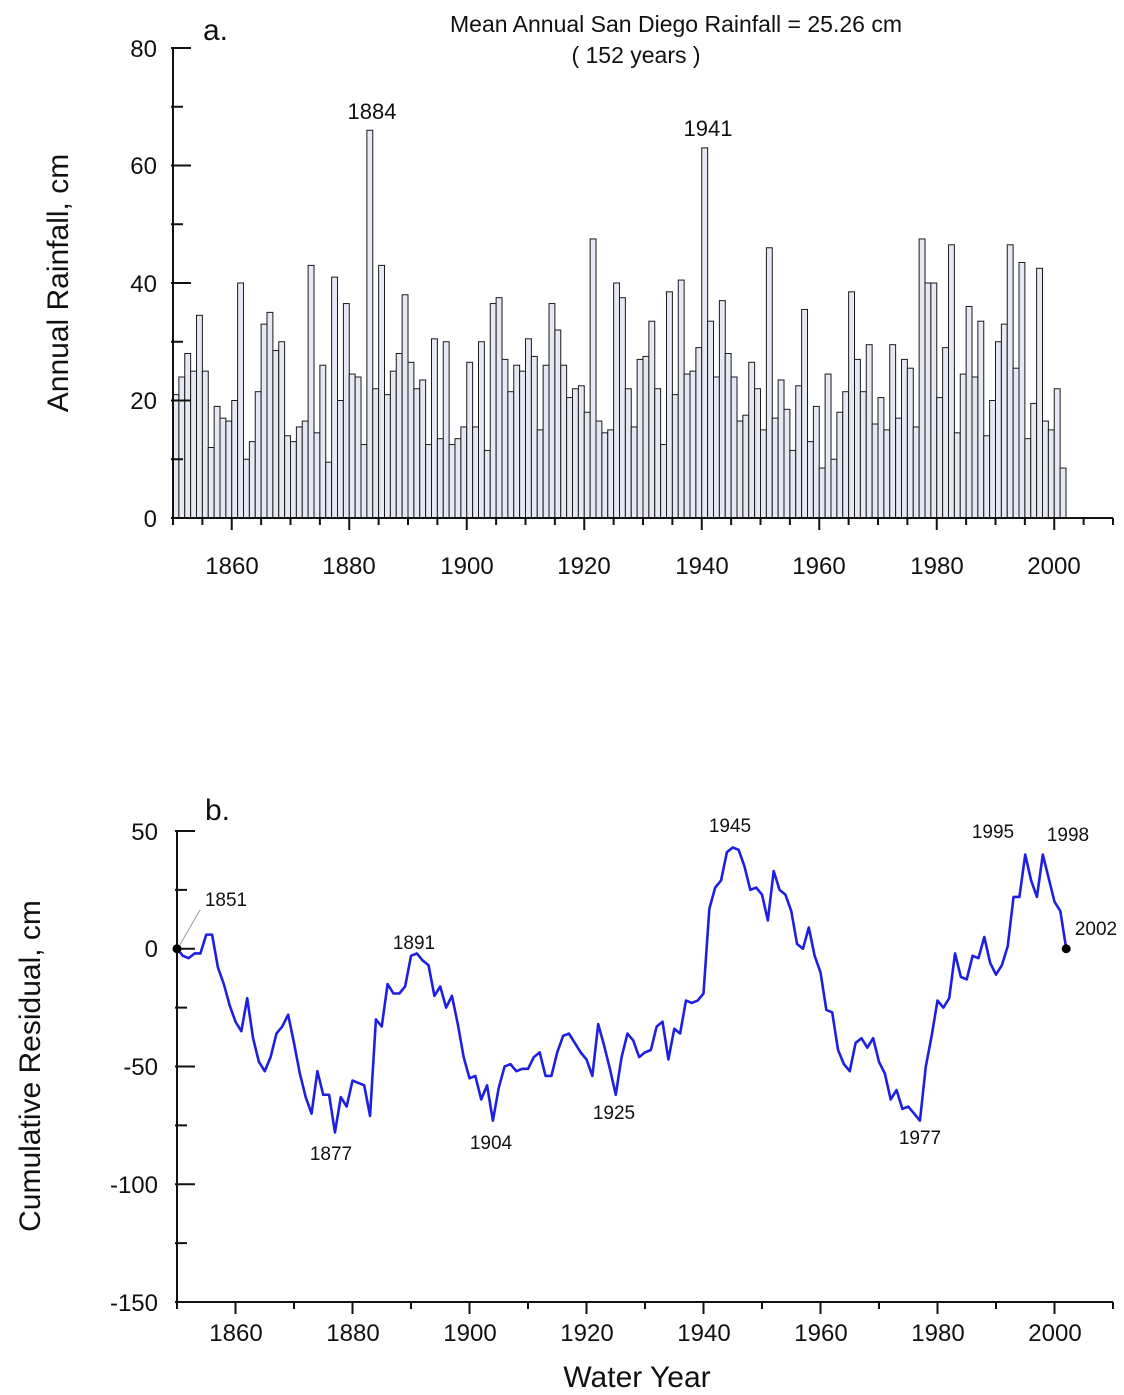 This screenshot has height=1395, width=1124. I want to click on xtick-label-1900: 1900, so click(469, 1333).